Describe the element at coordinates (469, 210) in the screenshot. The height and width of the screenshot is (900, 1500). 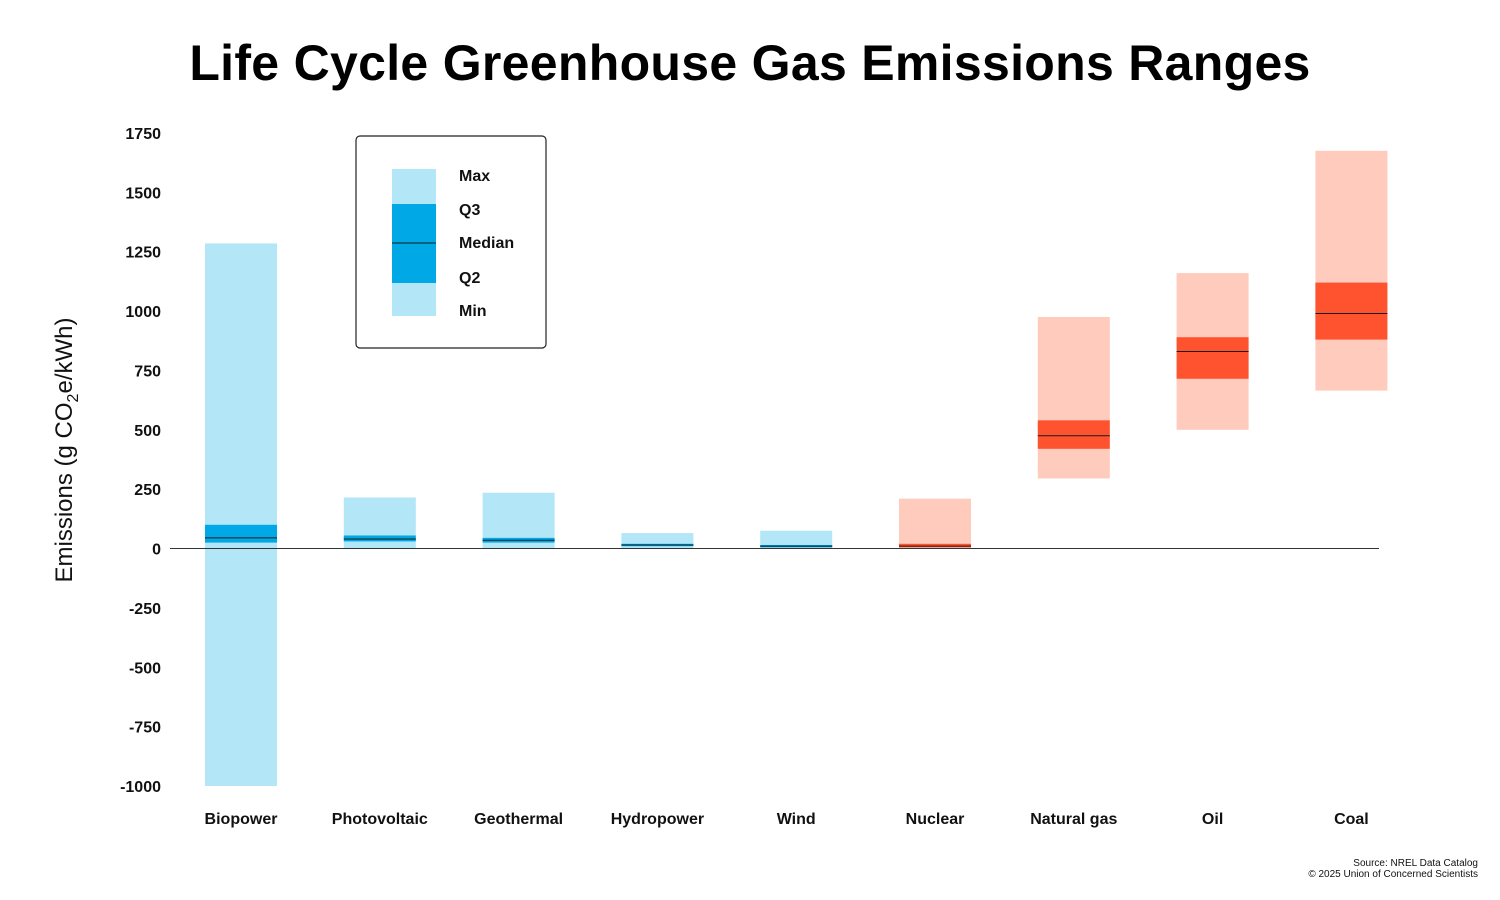
I see `legend-q3-label: Q3` at that location.